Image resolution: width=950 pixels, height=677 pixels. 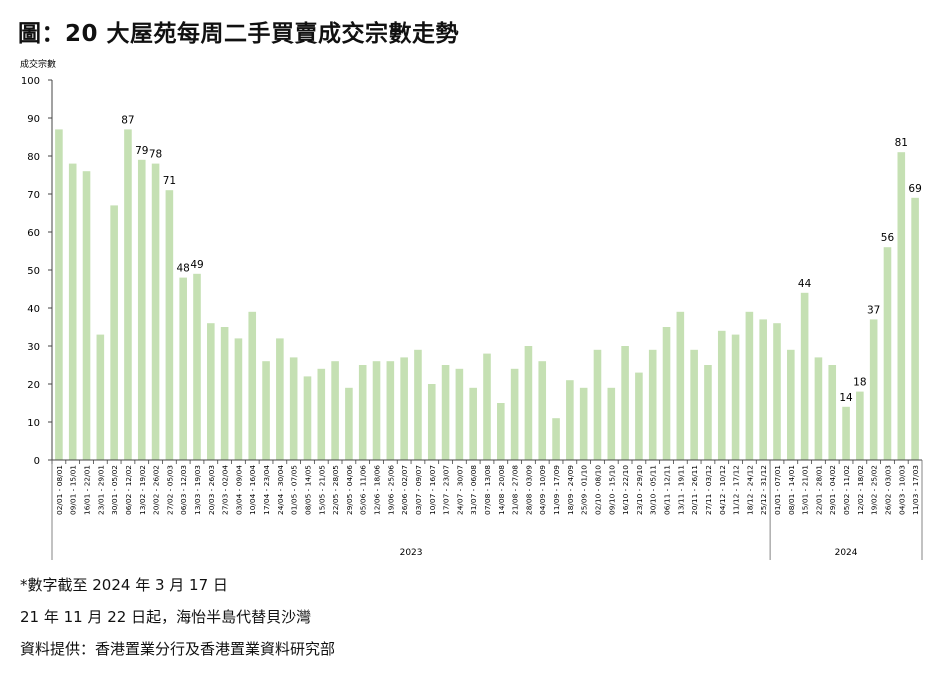 I want to click on x-tick-label: 10/04 - 16/04, so click(x=252, y=490).